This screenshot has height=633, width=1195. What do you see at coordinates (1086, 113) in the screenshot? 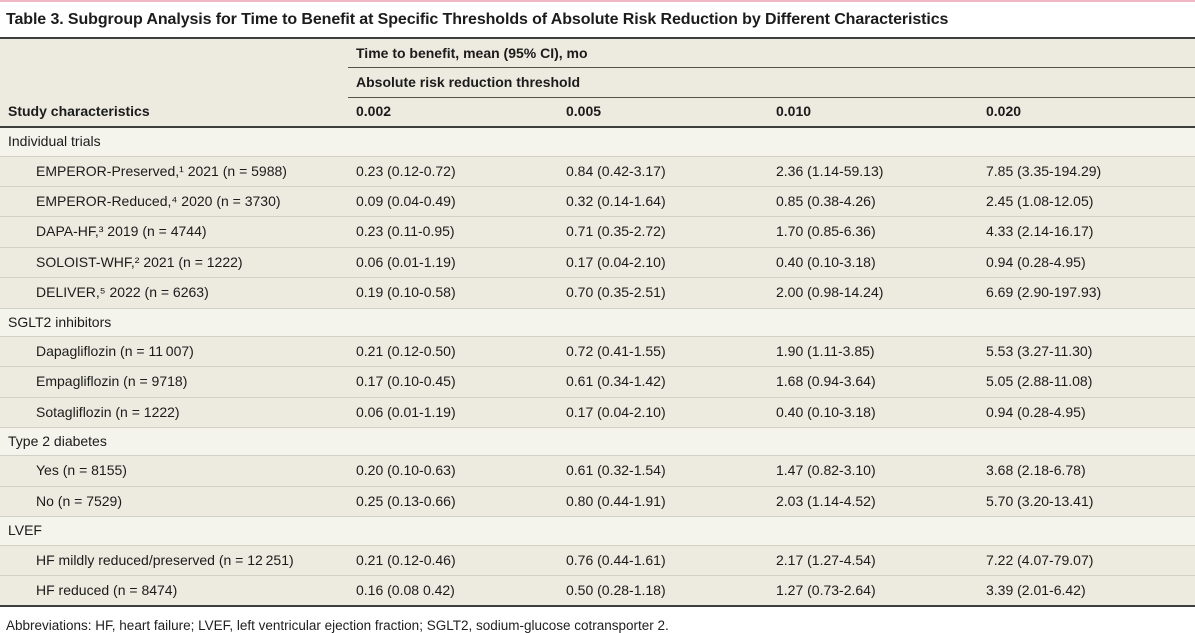
I see `threshold-column-header: 0.020` at bounding box center [1086, 113].